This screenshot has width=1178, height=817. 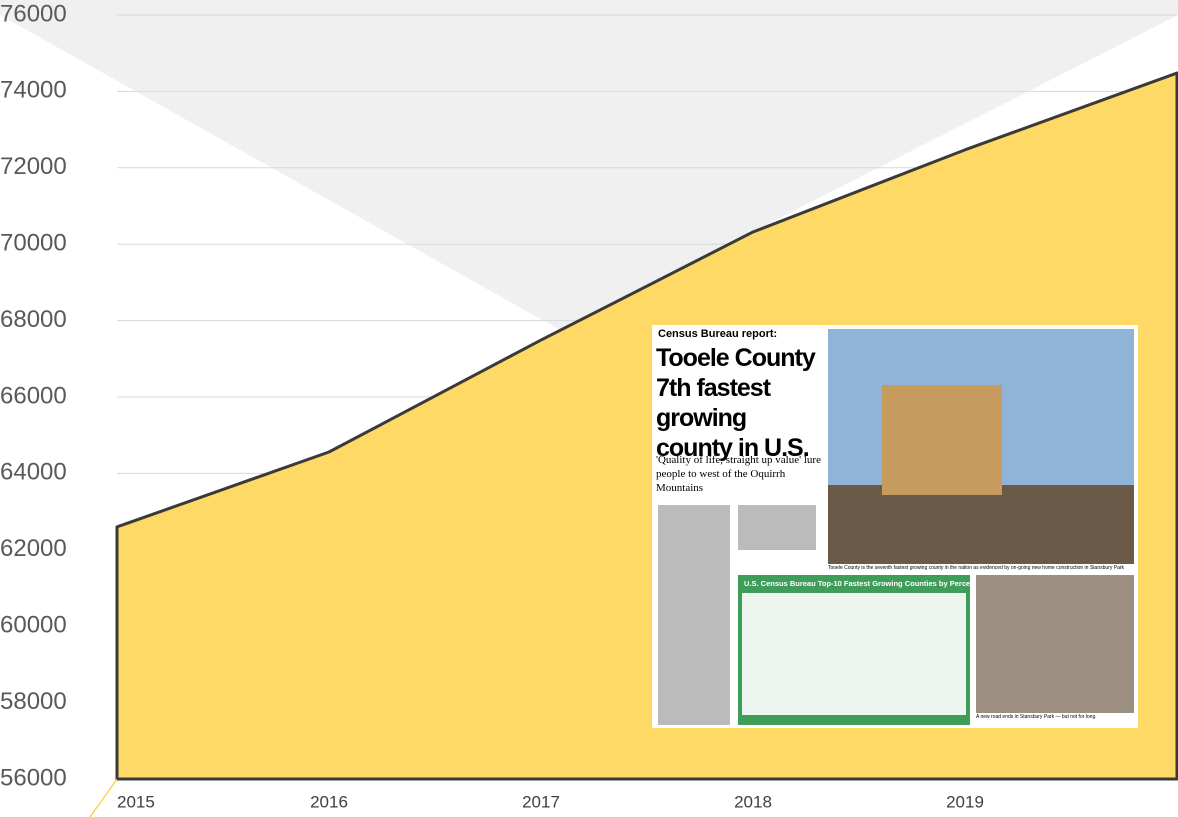 I want to click on y-tick-label: 74000, so click(x=33, y=90).